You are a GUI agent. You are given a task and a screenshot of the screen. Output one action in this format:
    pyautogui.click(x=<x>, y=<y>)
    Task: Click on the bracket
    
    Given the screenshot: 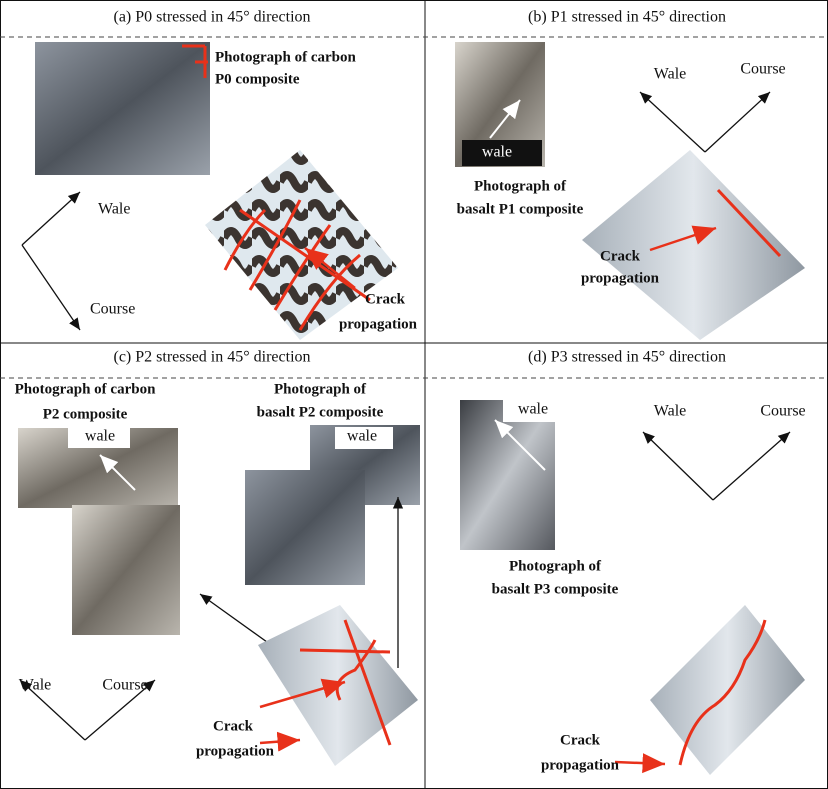 What is the action you would take?
    pyautogui.click(x=195, y=61)
    